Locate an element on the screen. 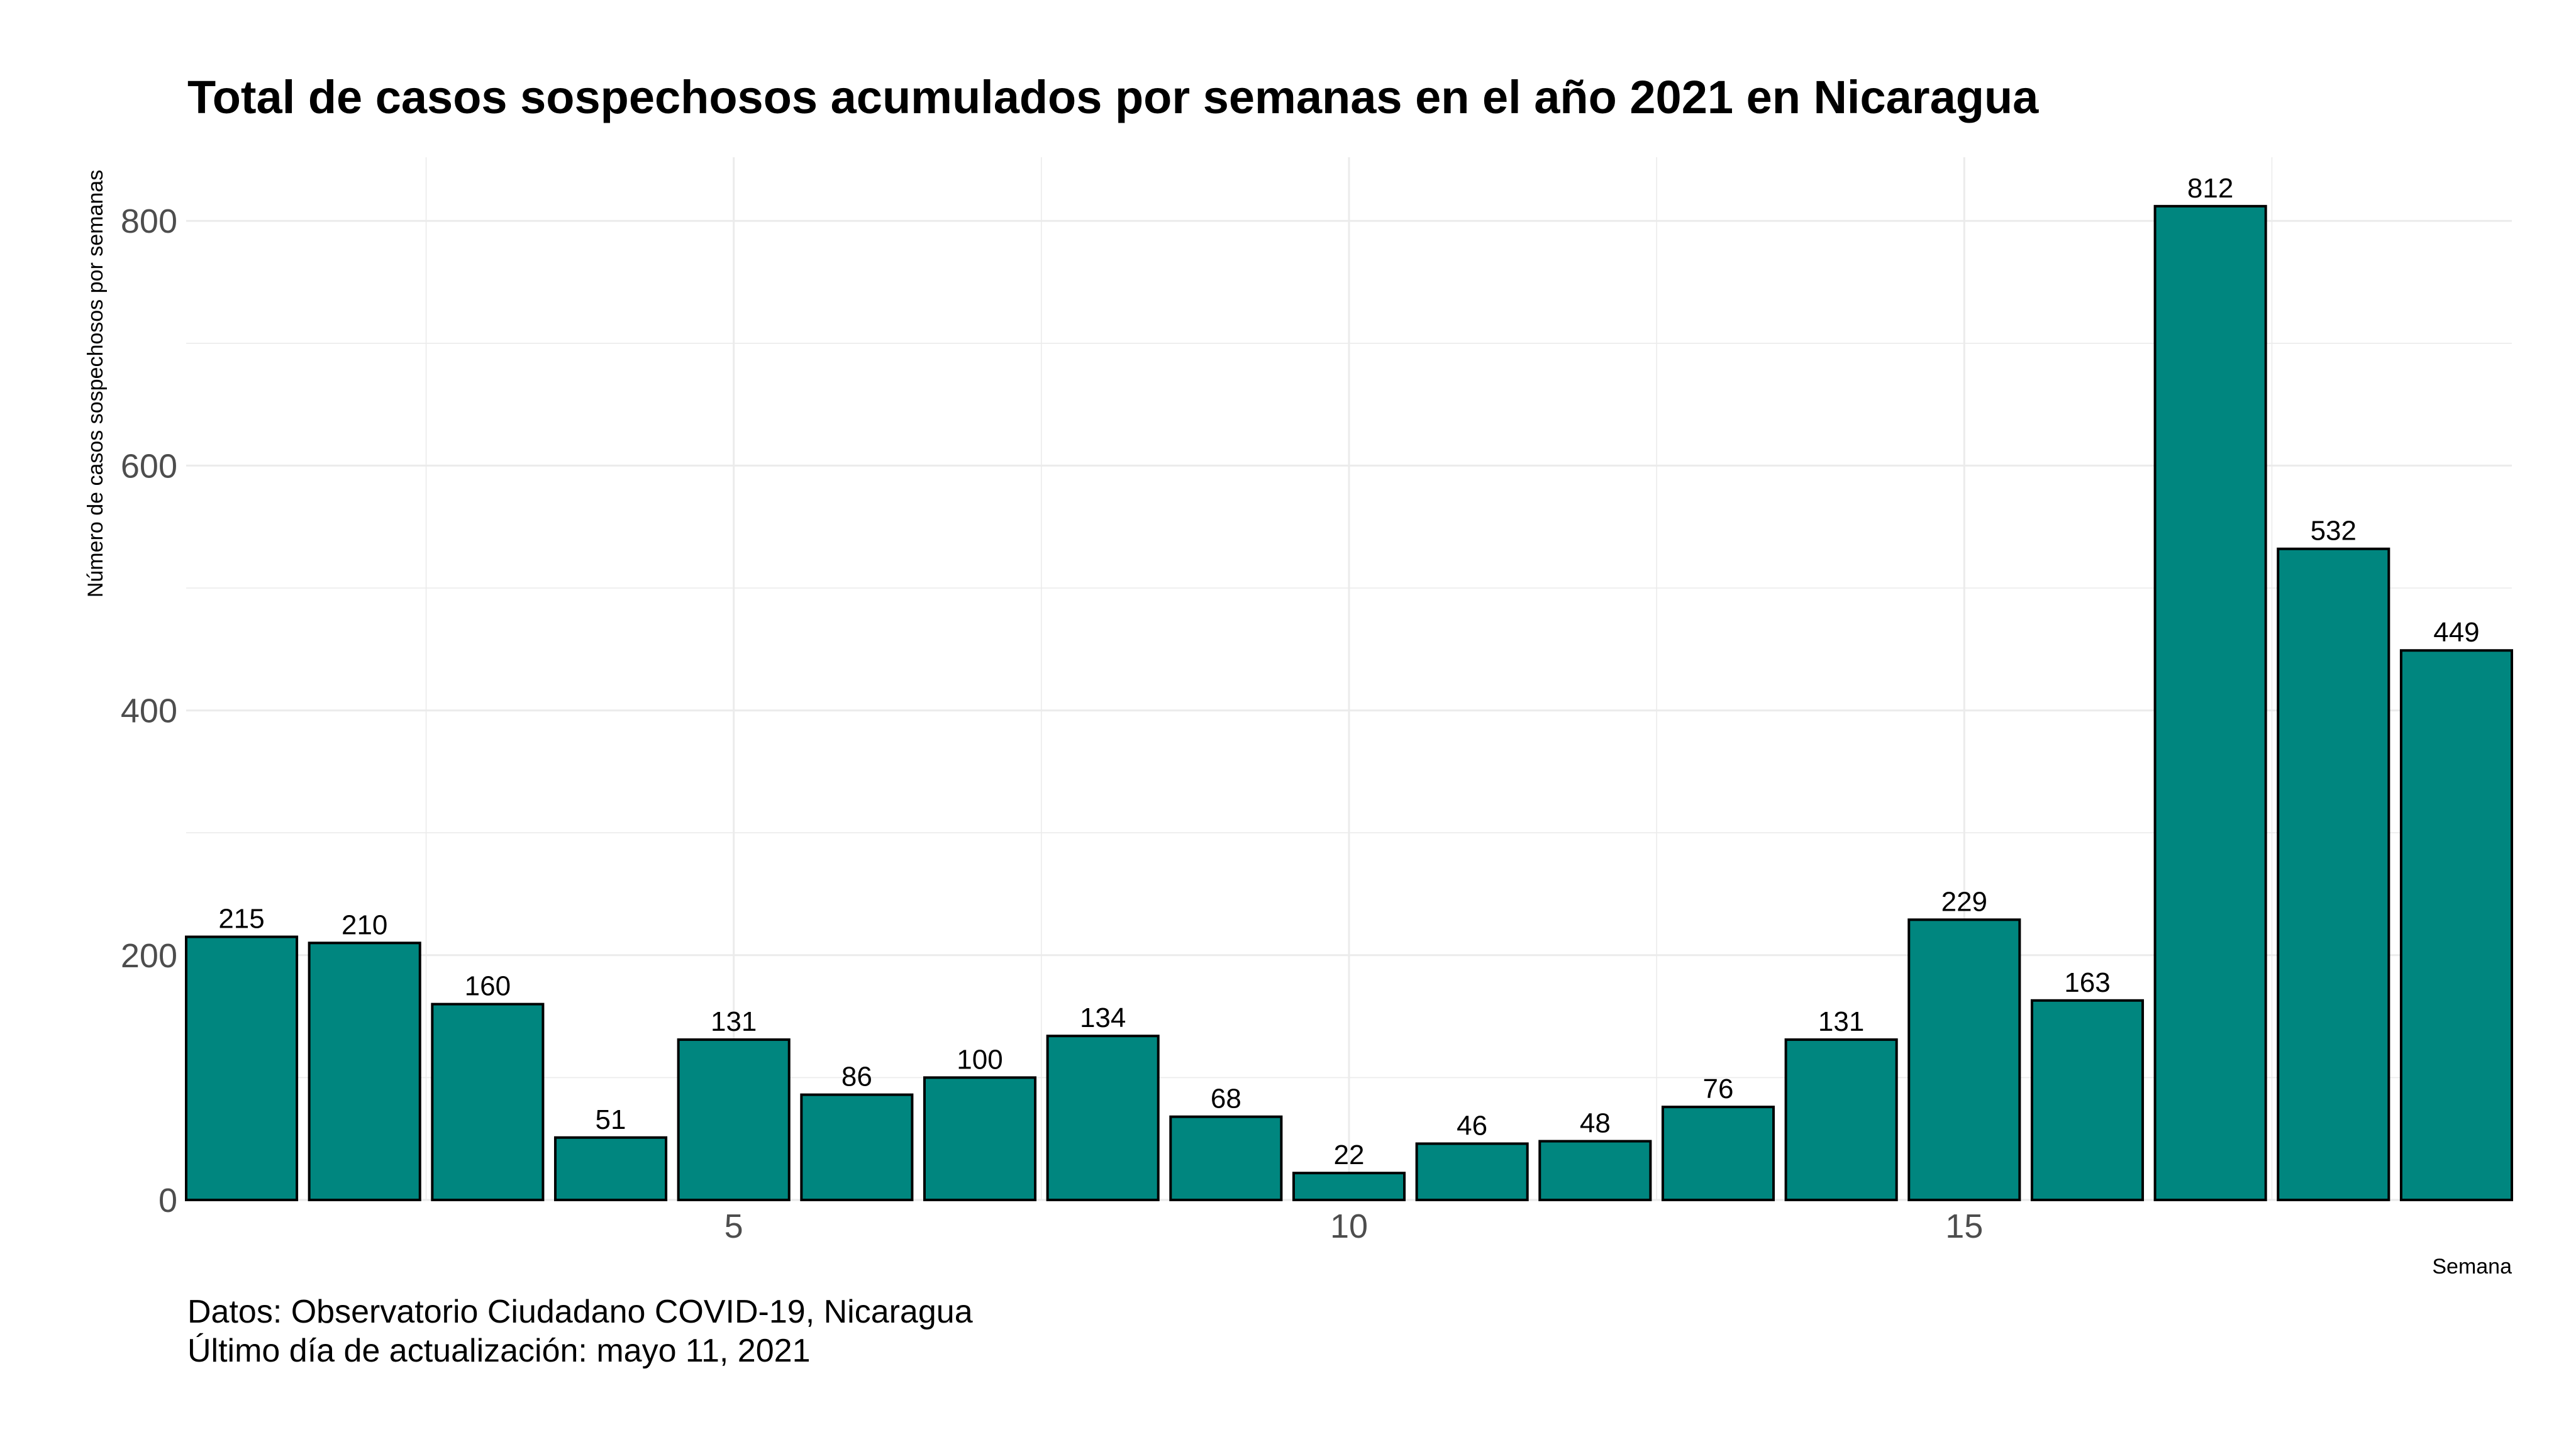 This screenshot has width=2576, height=1449. bar-label-week-6: 86 is located at coordinates (856, 1077).